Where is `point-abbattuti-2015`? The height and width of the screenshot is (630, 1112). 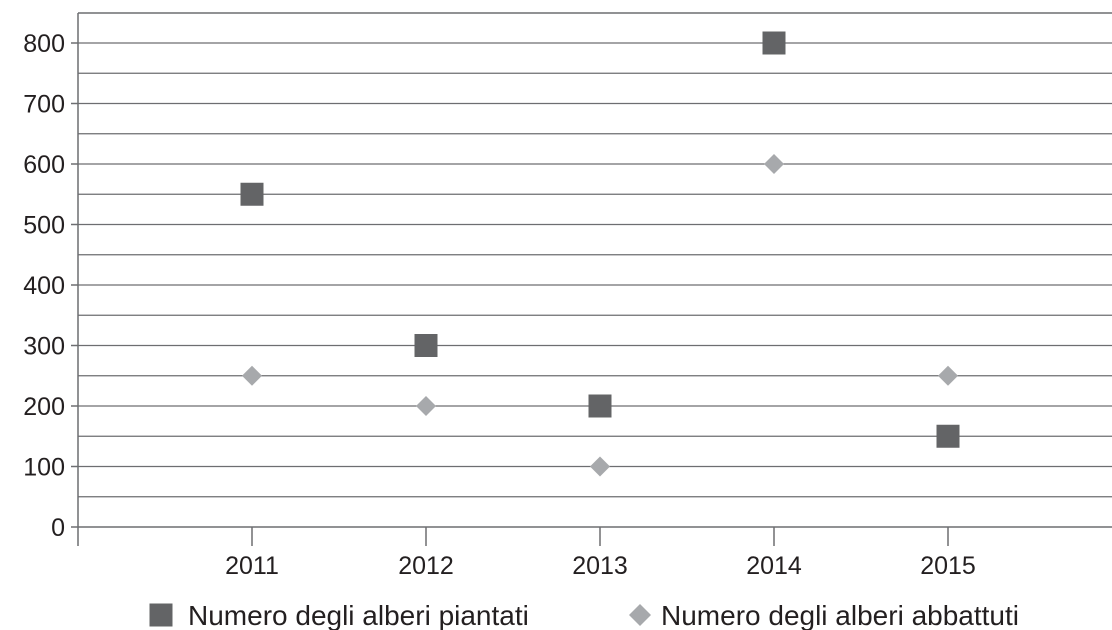
point-abbattuti-2015 is located at coordinates (948, 375).